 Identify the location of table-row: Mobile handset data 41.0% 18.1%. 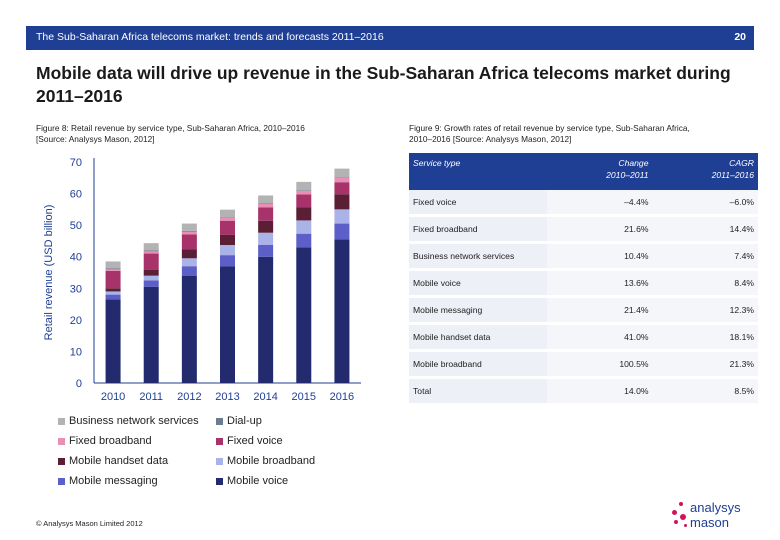
(583, 338).